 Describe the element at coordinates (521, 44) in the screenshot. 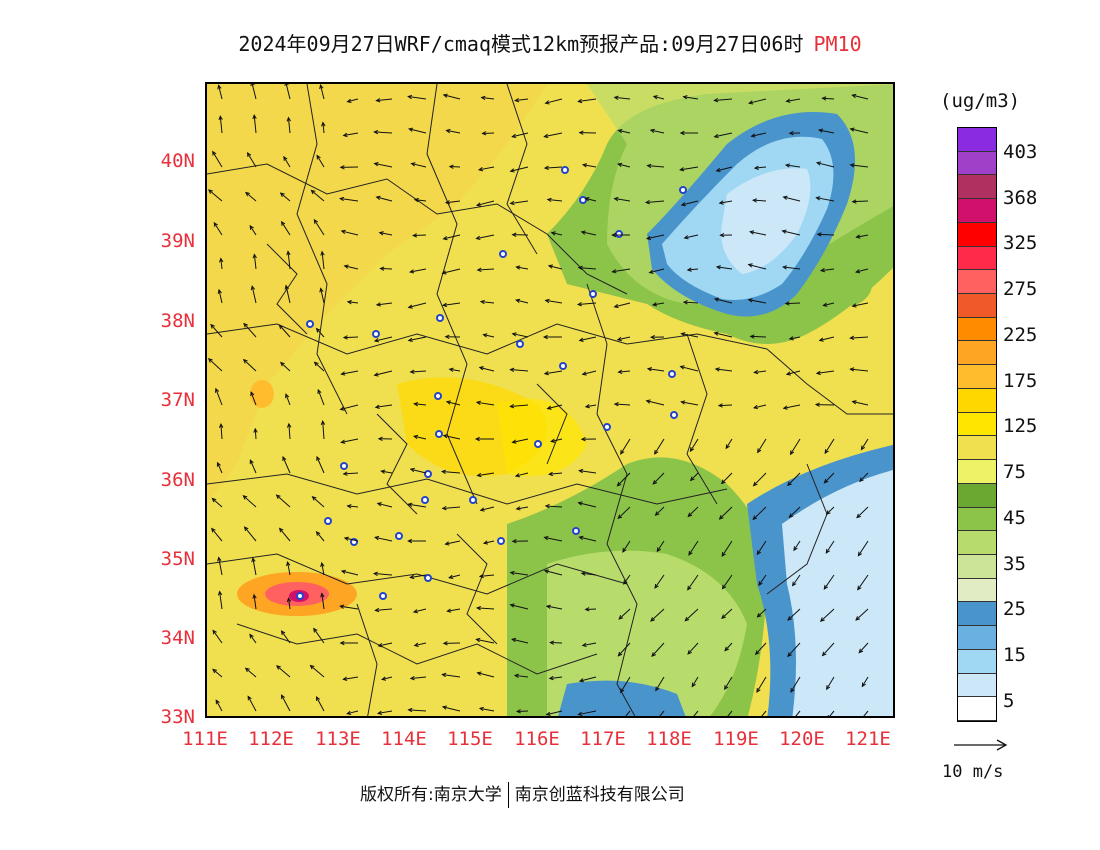

I see `title-text: 2024年09月27日WRF/cmaq模式12km预报产品:09月27日06时` at that location.